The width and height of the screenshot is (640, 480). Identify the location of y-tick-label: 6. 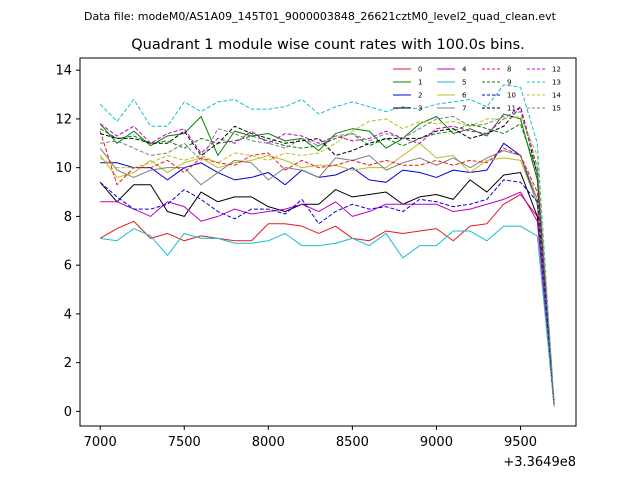
(68, 266).